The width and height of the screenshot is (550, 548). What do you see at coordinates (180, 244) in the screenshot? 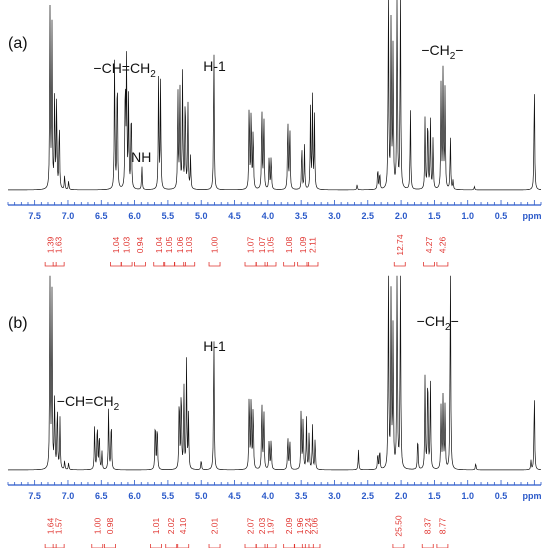
I see `integral-value: 1.06` at bounding box center [180, 244].